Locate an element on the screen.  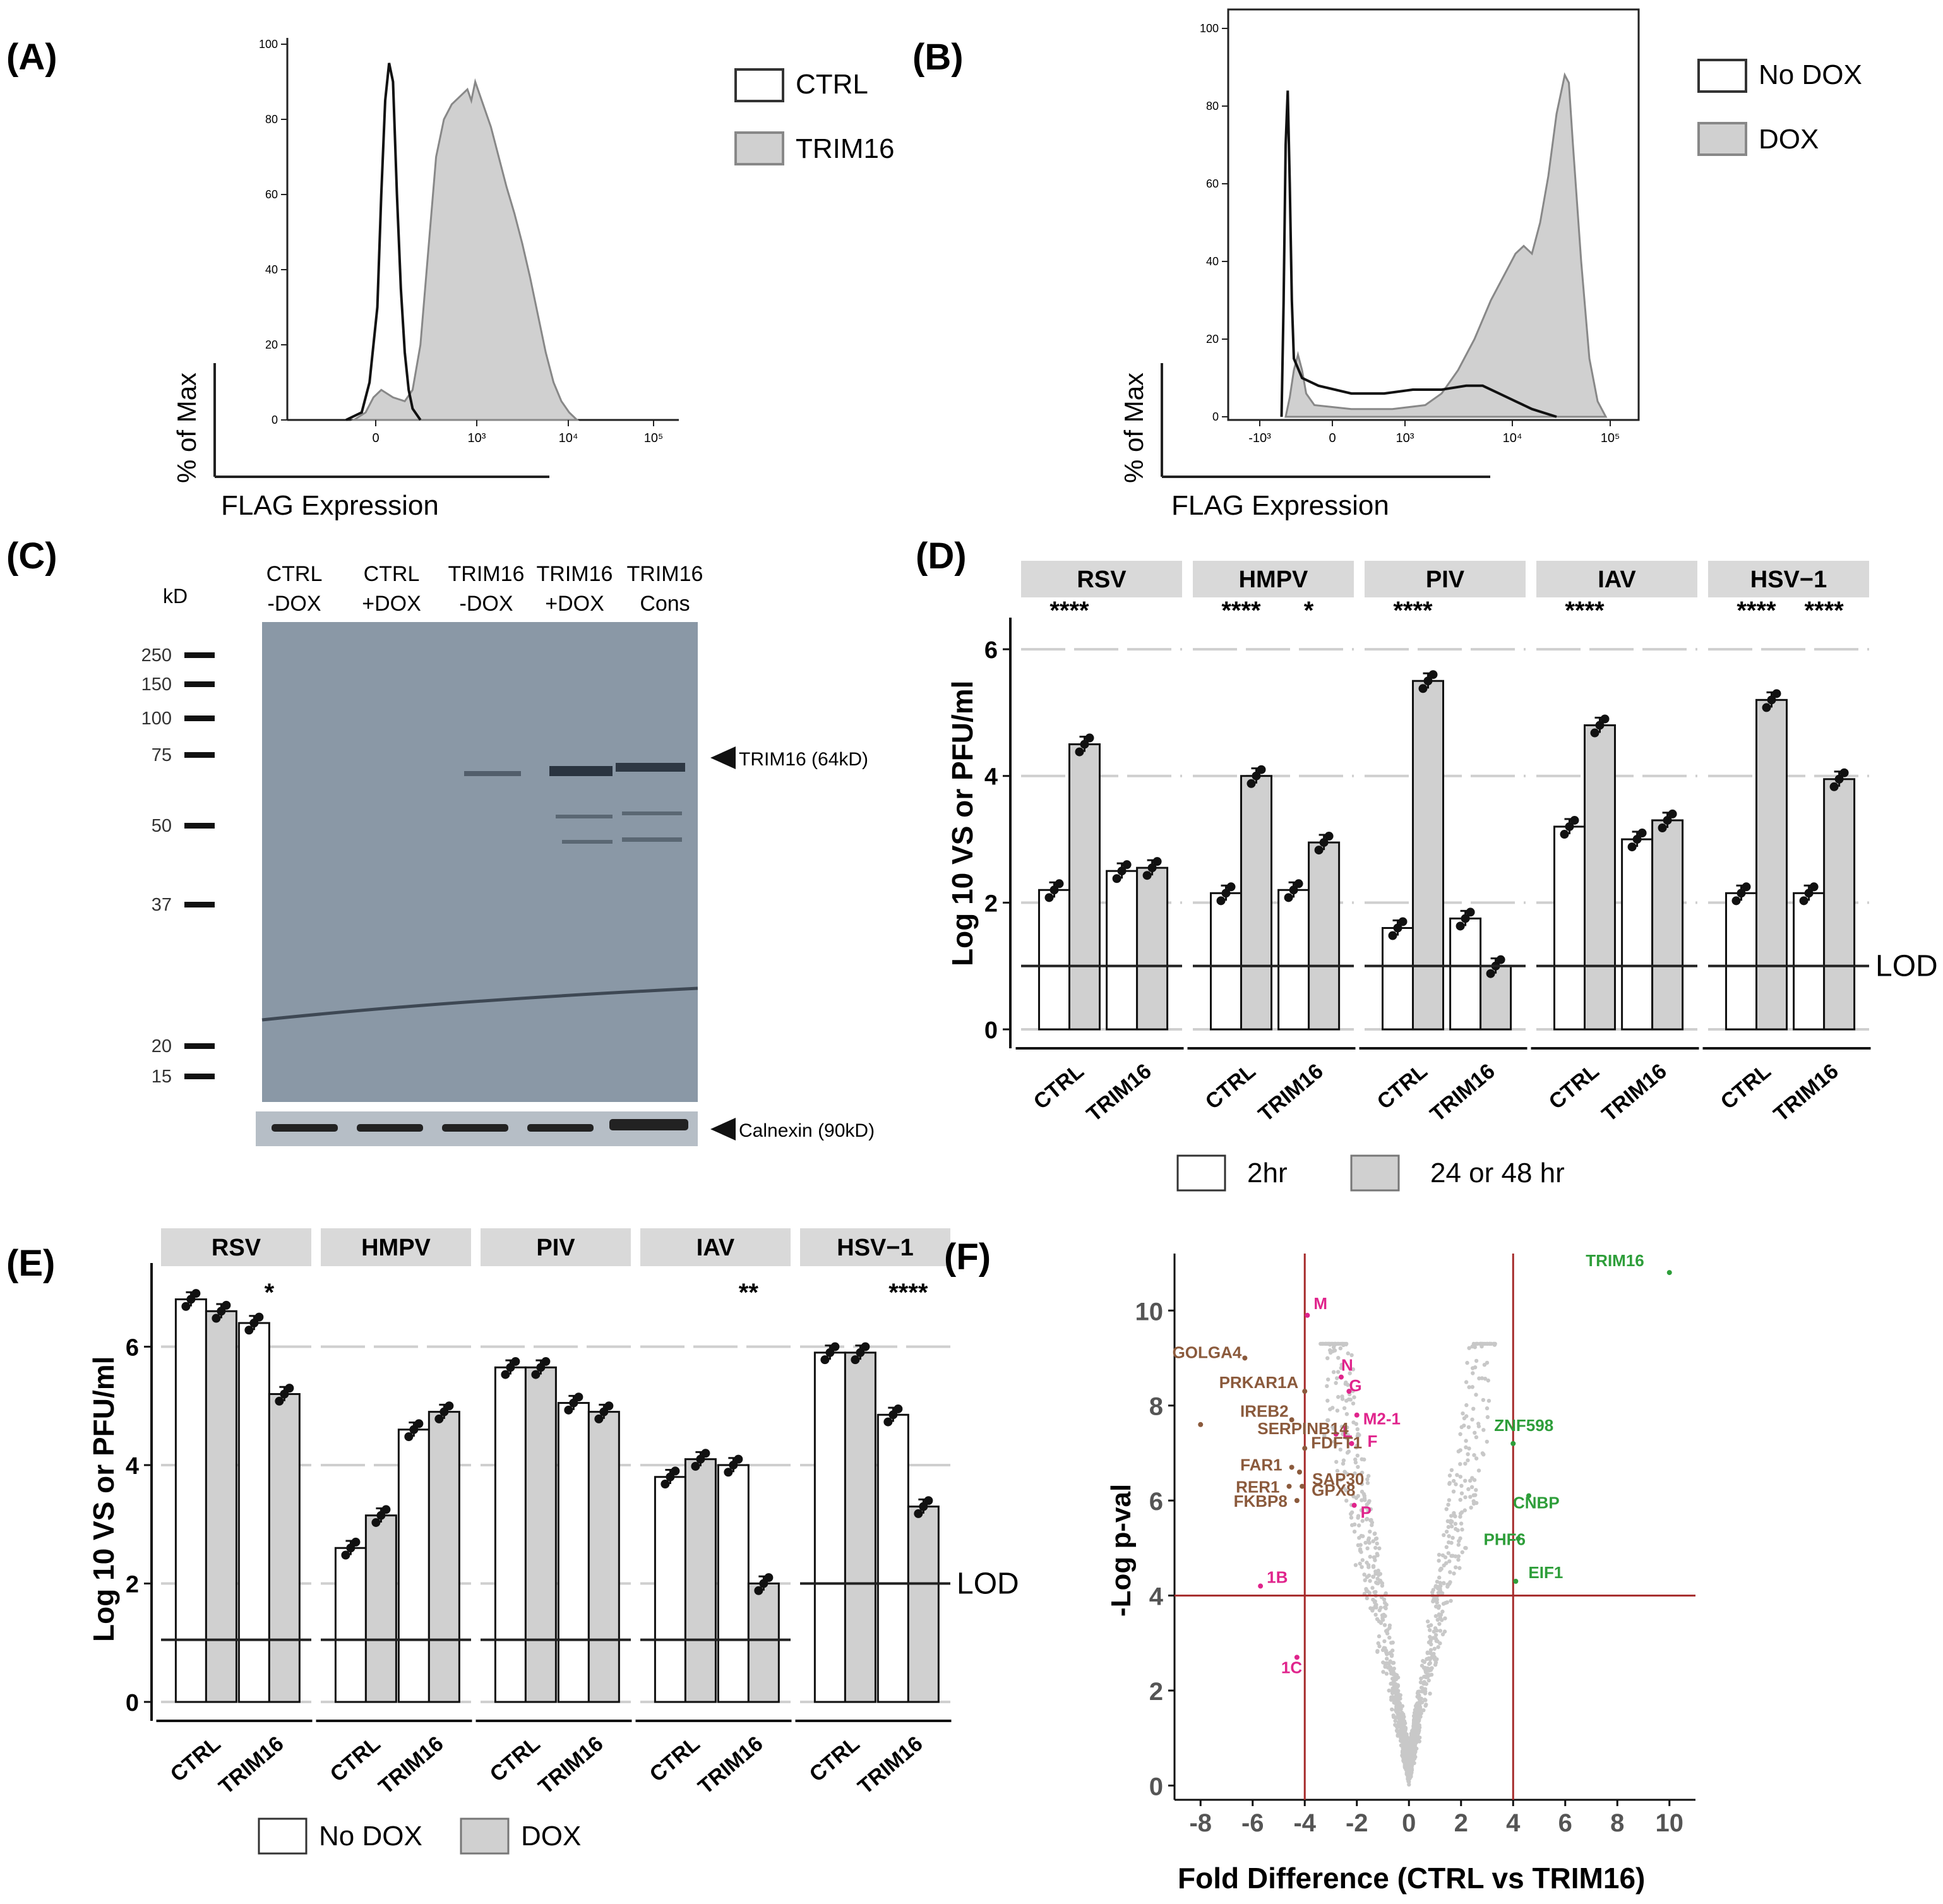
panel-a-ytick-label: 0 is located at coordinates (275, 420).